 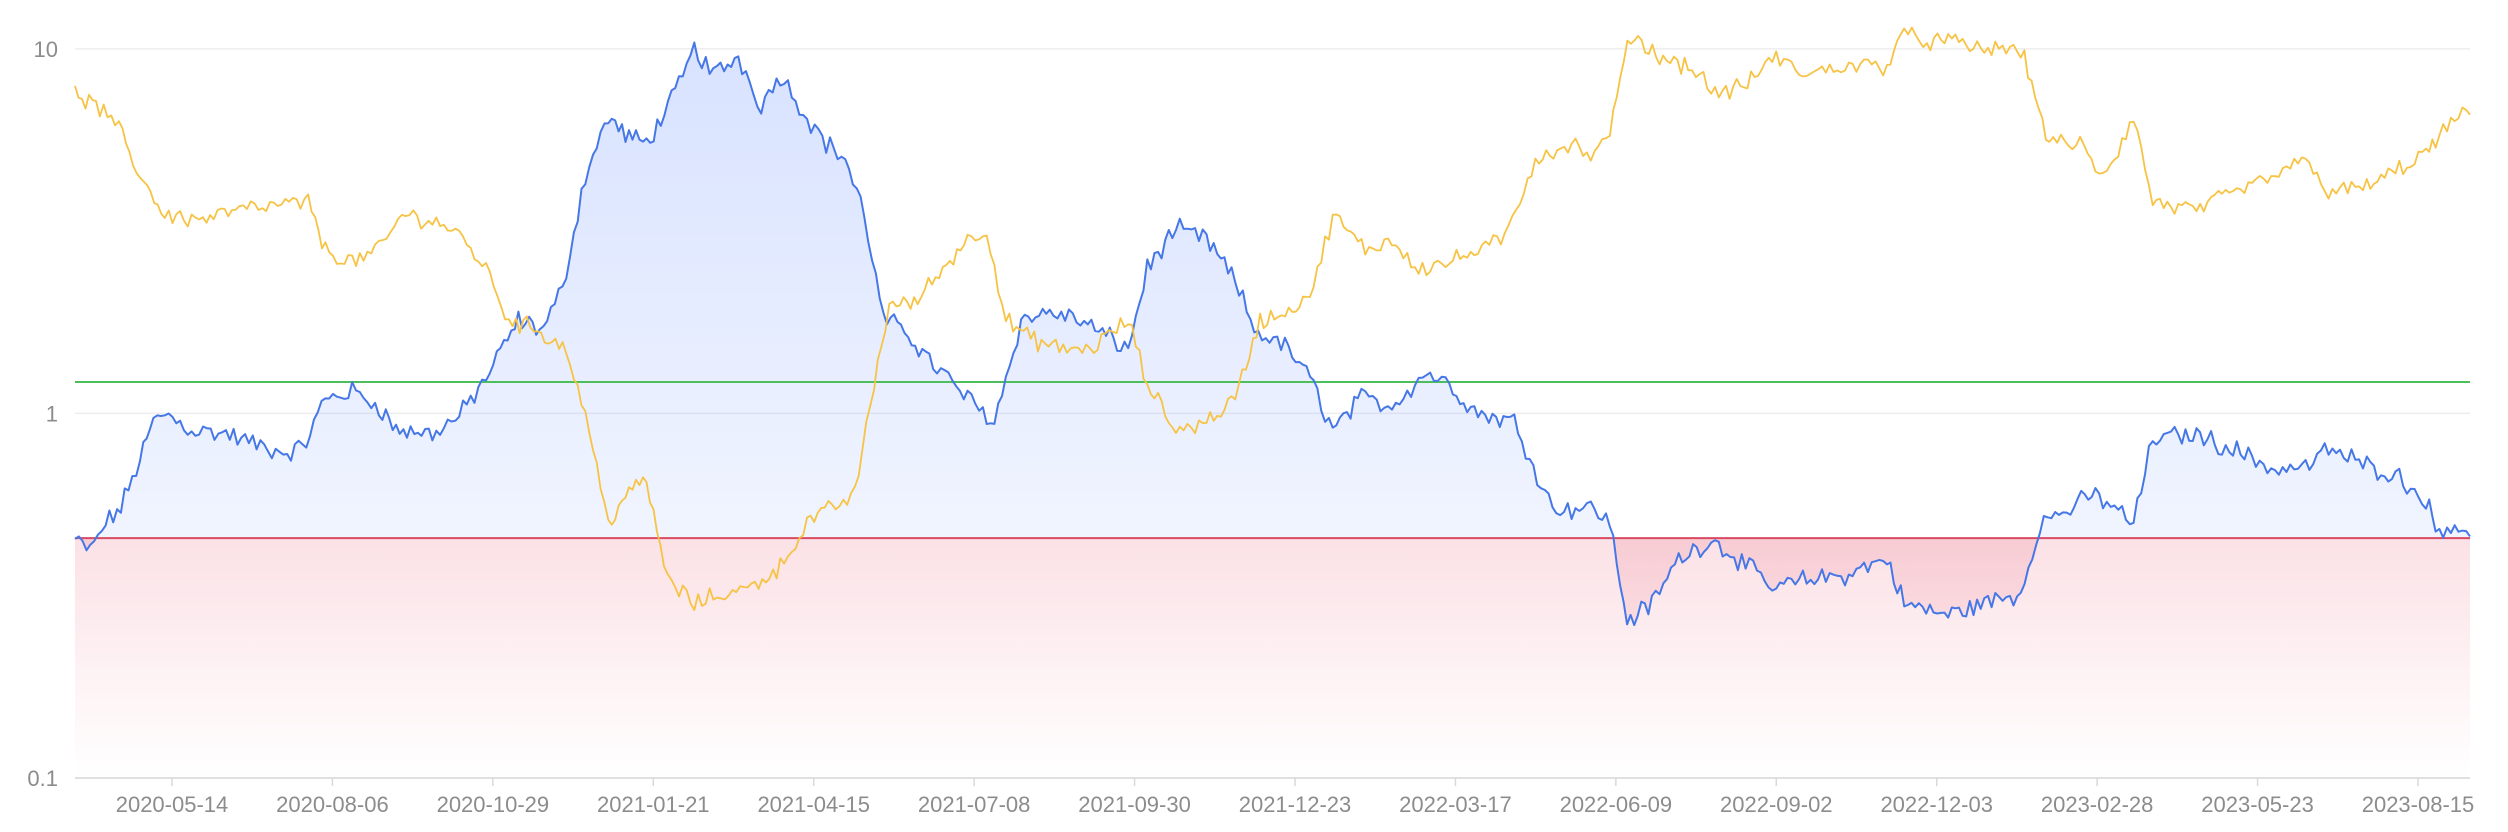 I want to click on y-tick-label: 0.1, so click(x=42, y=778).